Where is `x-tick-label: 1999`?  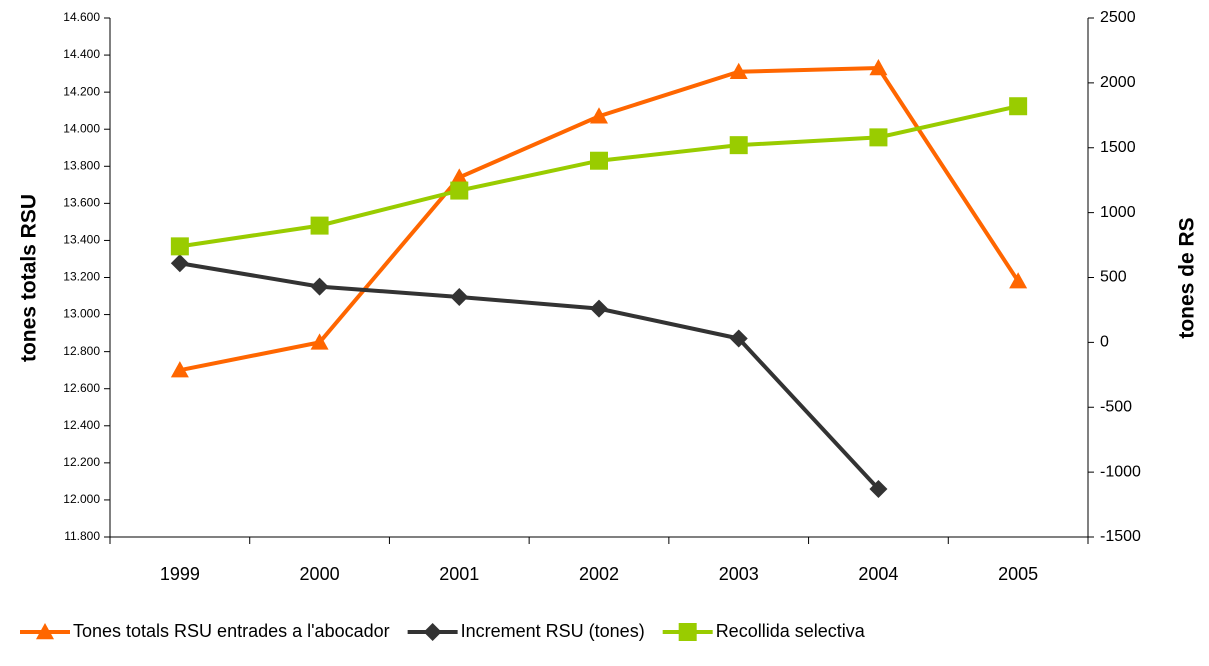 x-tick-label: 1999 is located at coordinates (180, 574).